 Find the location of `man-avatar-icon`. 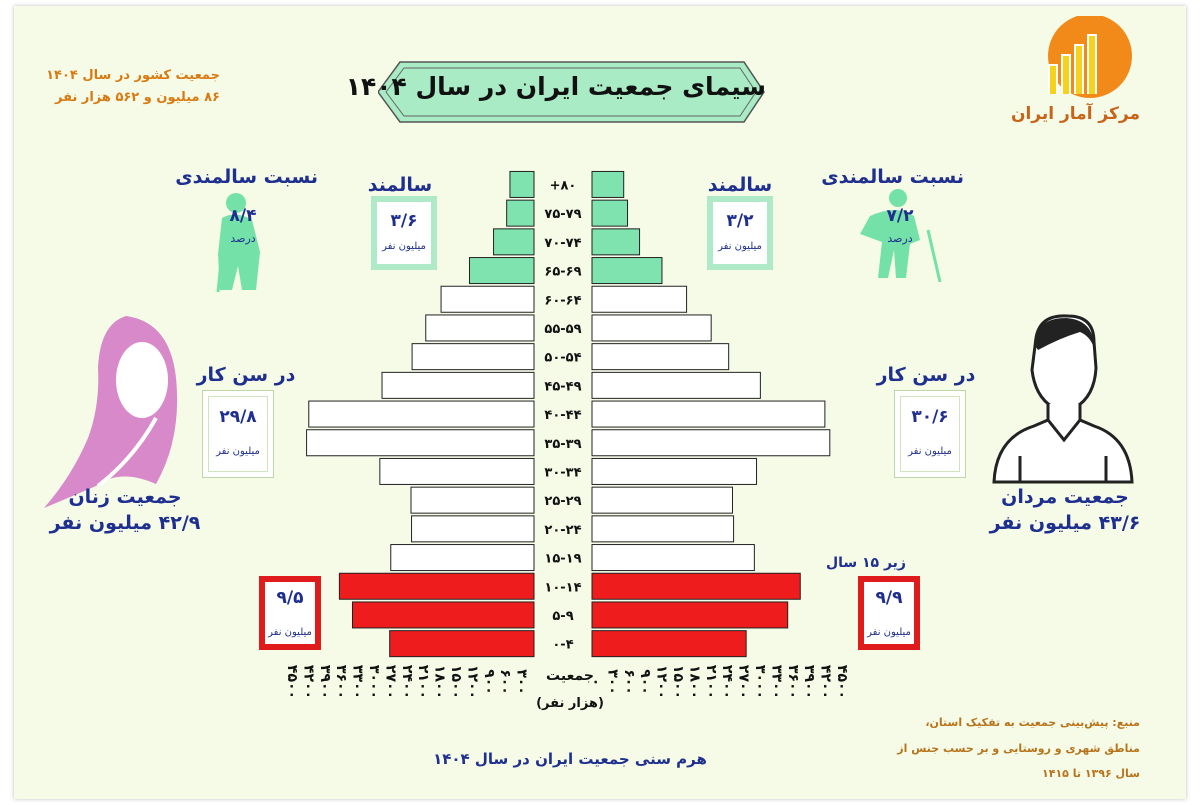

man-avatar-icon is located at coordinates (1063, 399).